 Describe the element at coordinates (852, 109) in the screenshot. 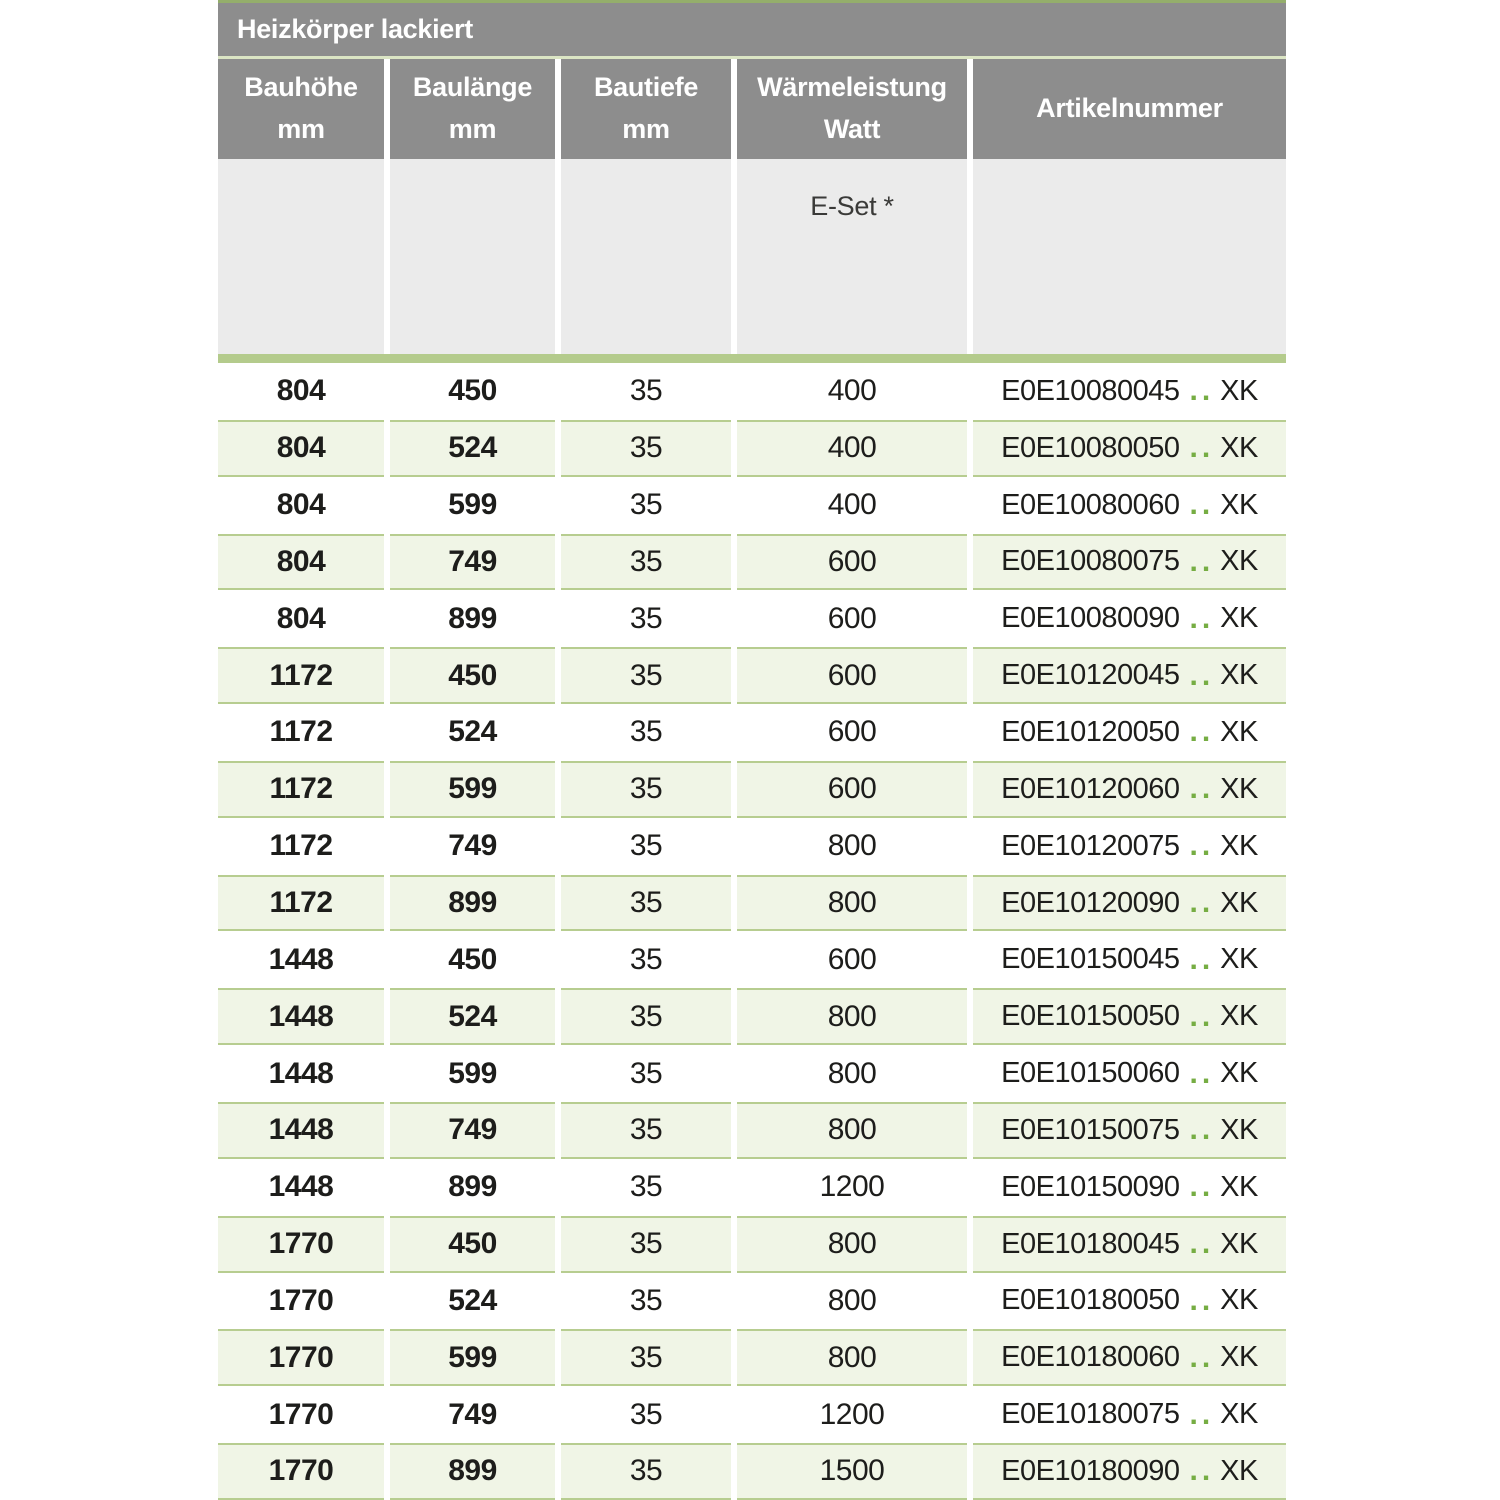

I see `column-header-waermeleistung: Wärmeleistung Watt` at that location.